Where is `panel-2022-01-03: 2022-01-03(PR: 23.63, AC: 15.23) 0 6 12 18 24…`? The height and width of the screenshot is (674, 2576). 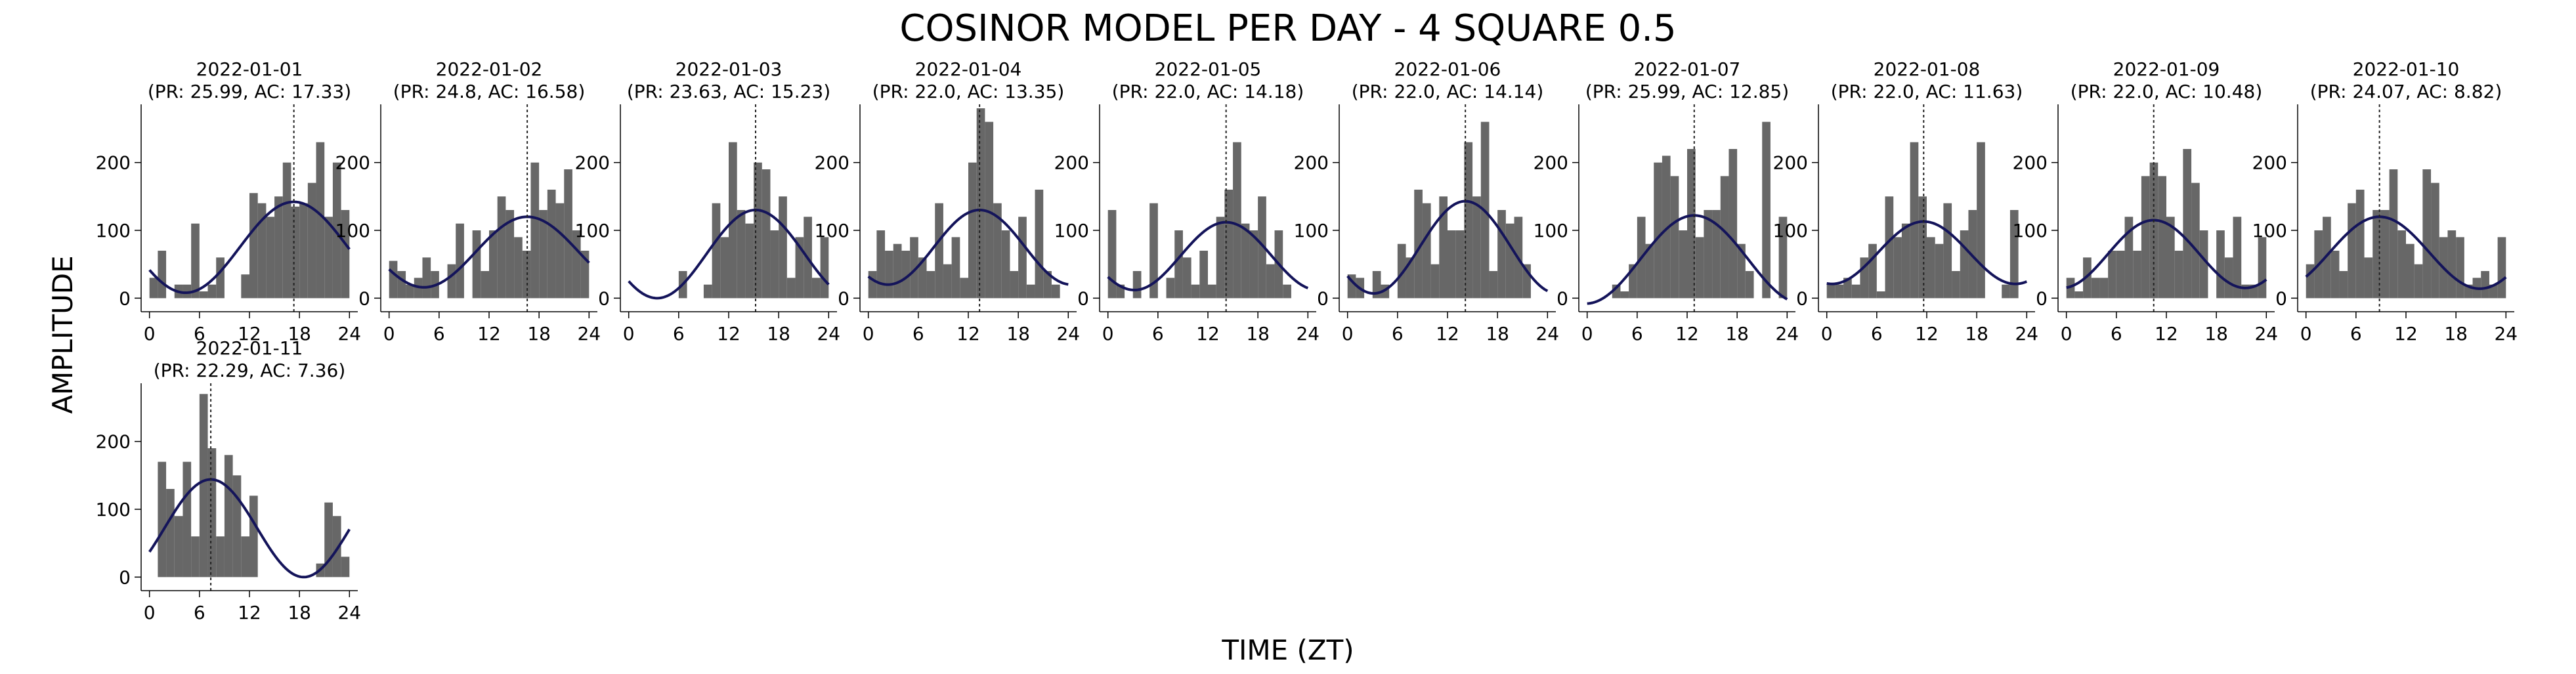 panel-2022-01-03: 2022-01-03(PR: 23.63, AC: 15.23) 0 6 12 18 24… is located at coordinates (708, 201).